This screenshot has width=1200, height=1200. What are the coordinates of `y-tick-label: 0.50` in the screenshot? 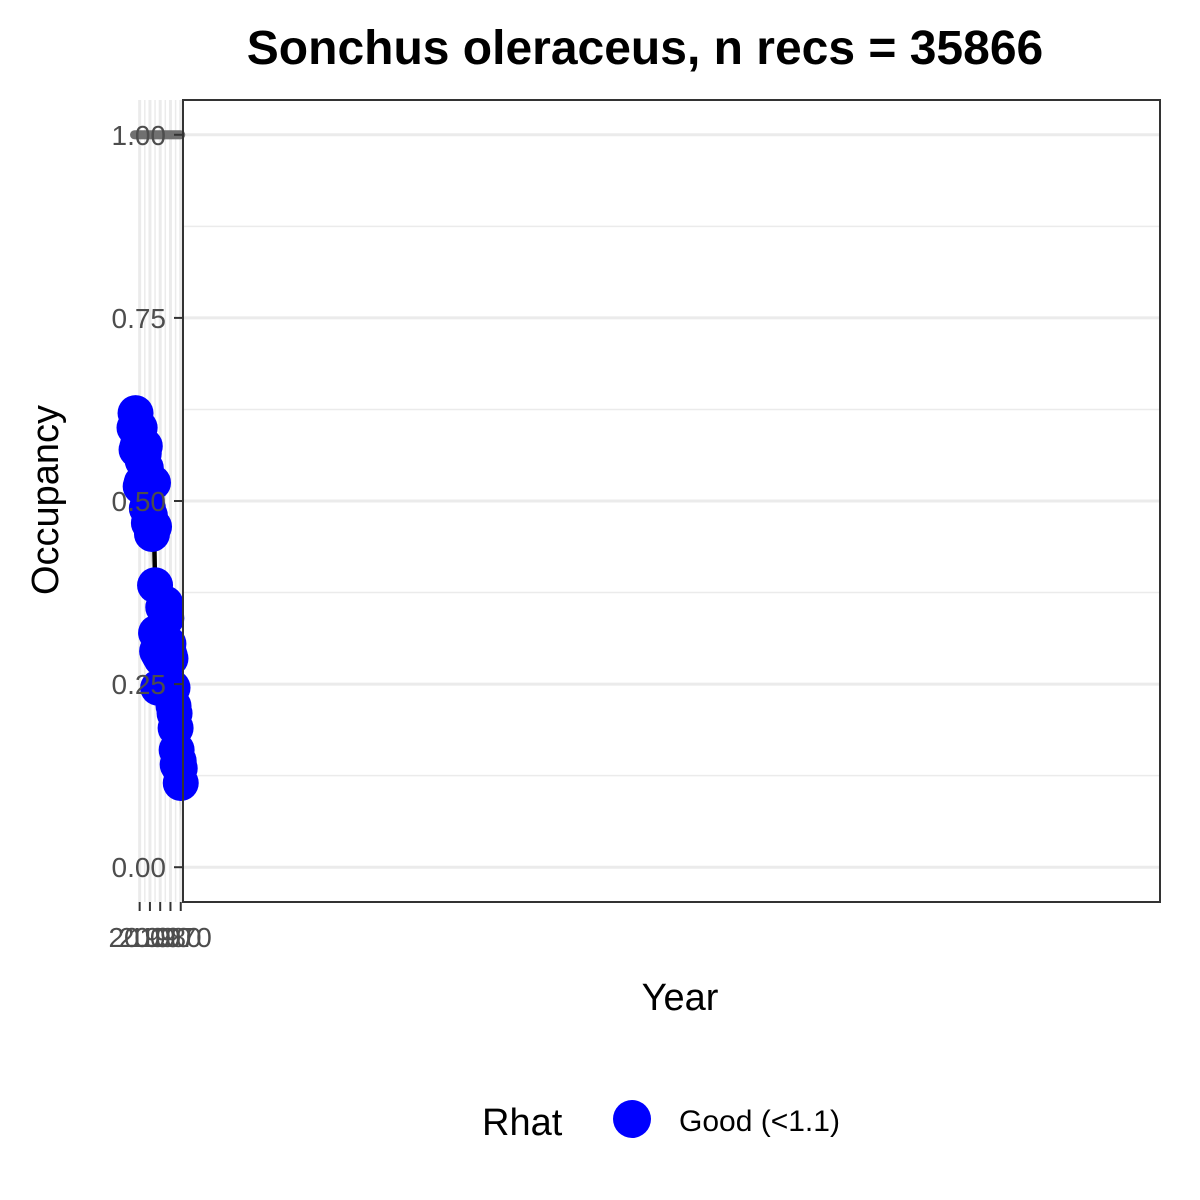 It's located at (139, 501).